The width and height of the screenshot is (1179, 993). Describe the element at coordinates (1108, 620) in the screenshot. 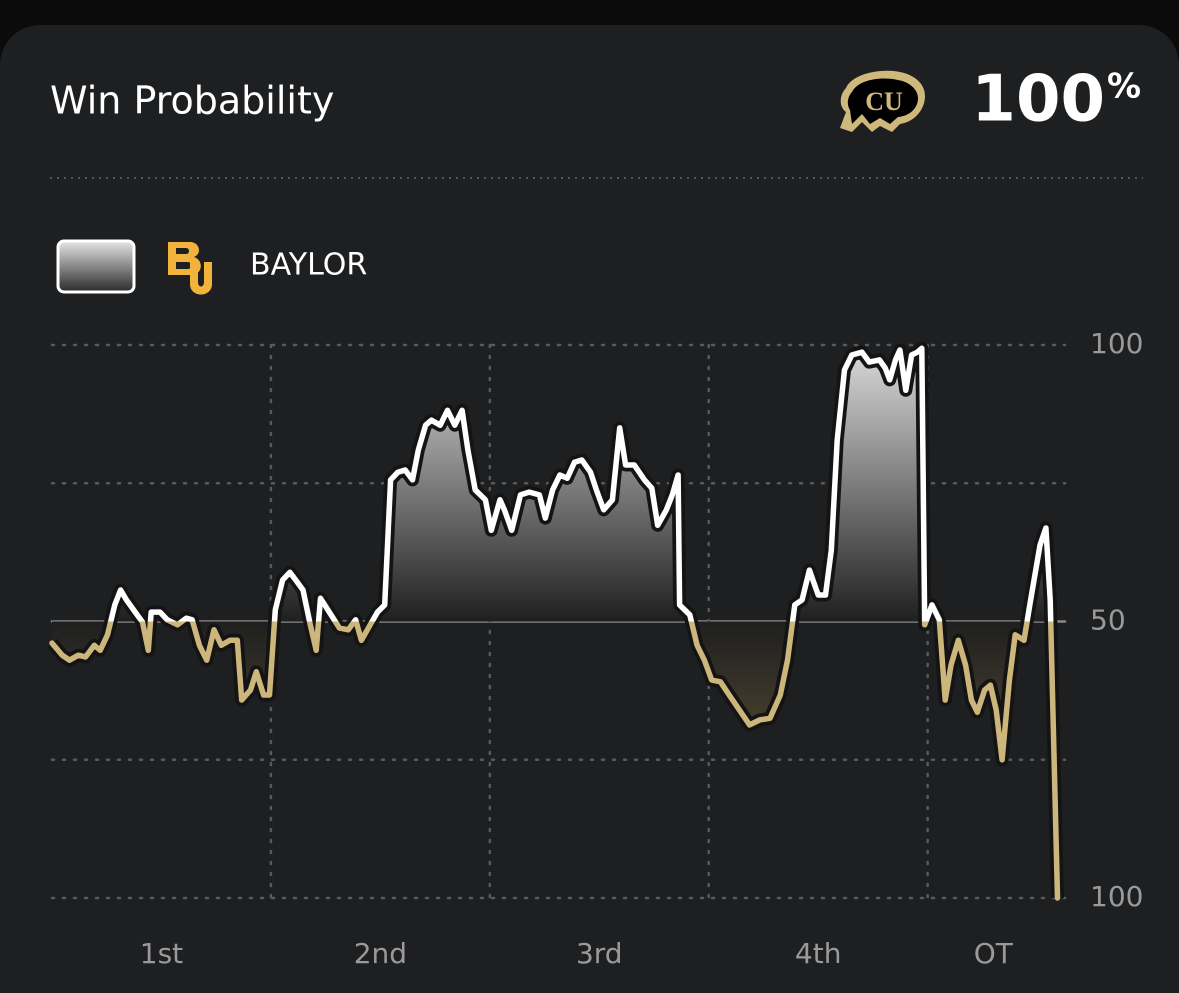

I see `y-tick-label: 50` at that location.